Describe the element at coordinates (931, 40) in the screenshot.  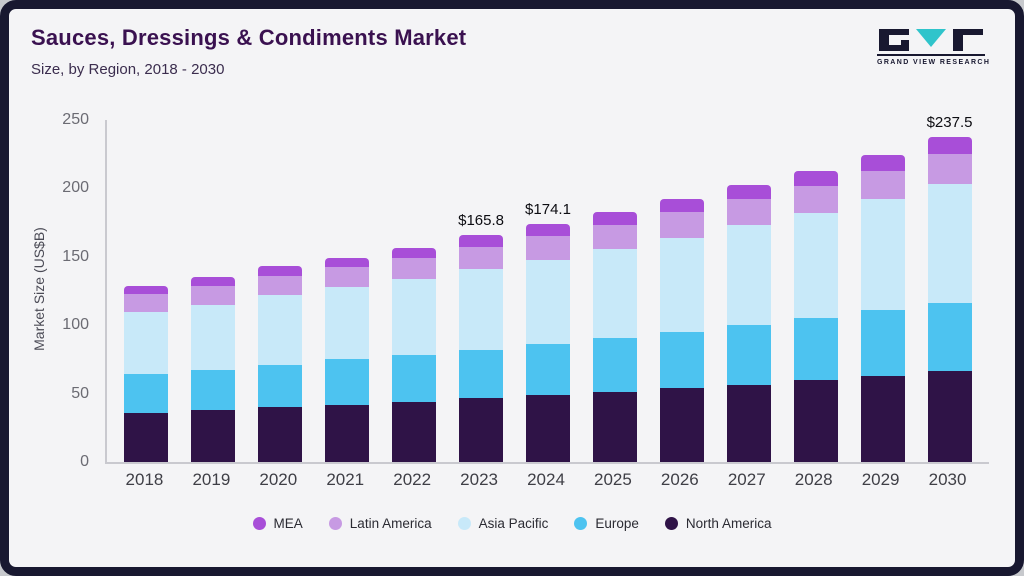
I see `gvr-logo-mark` at that location.